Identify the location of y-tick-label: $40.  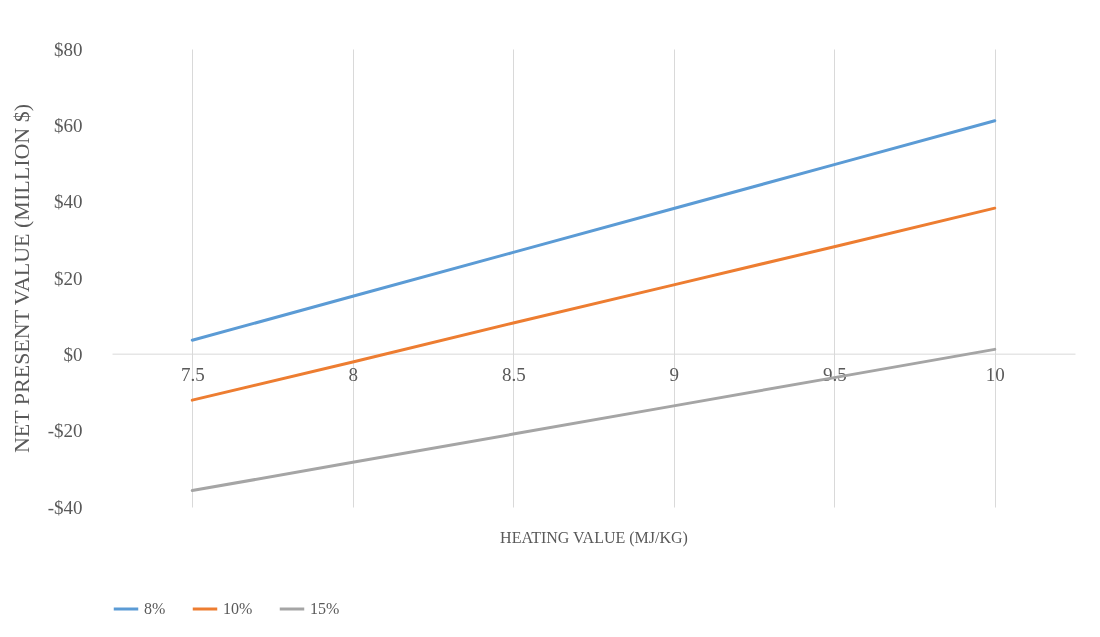
(68, 202).